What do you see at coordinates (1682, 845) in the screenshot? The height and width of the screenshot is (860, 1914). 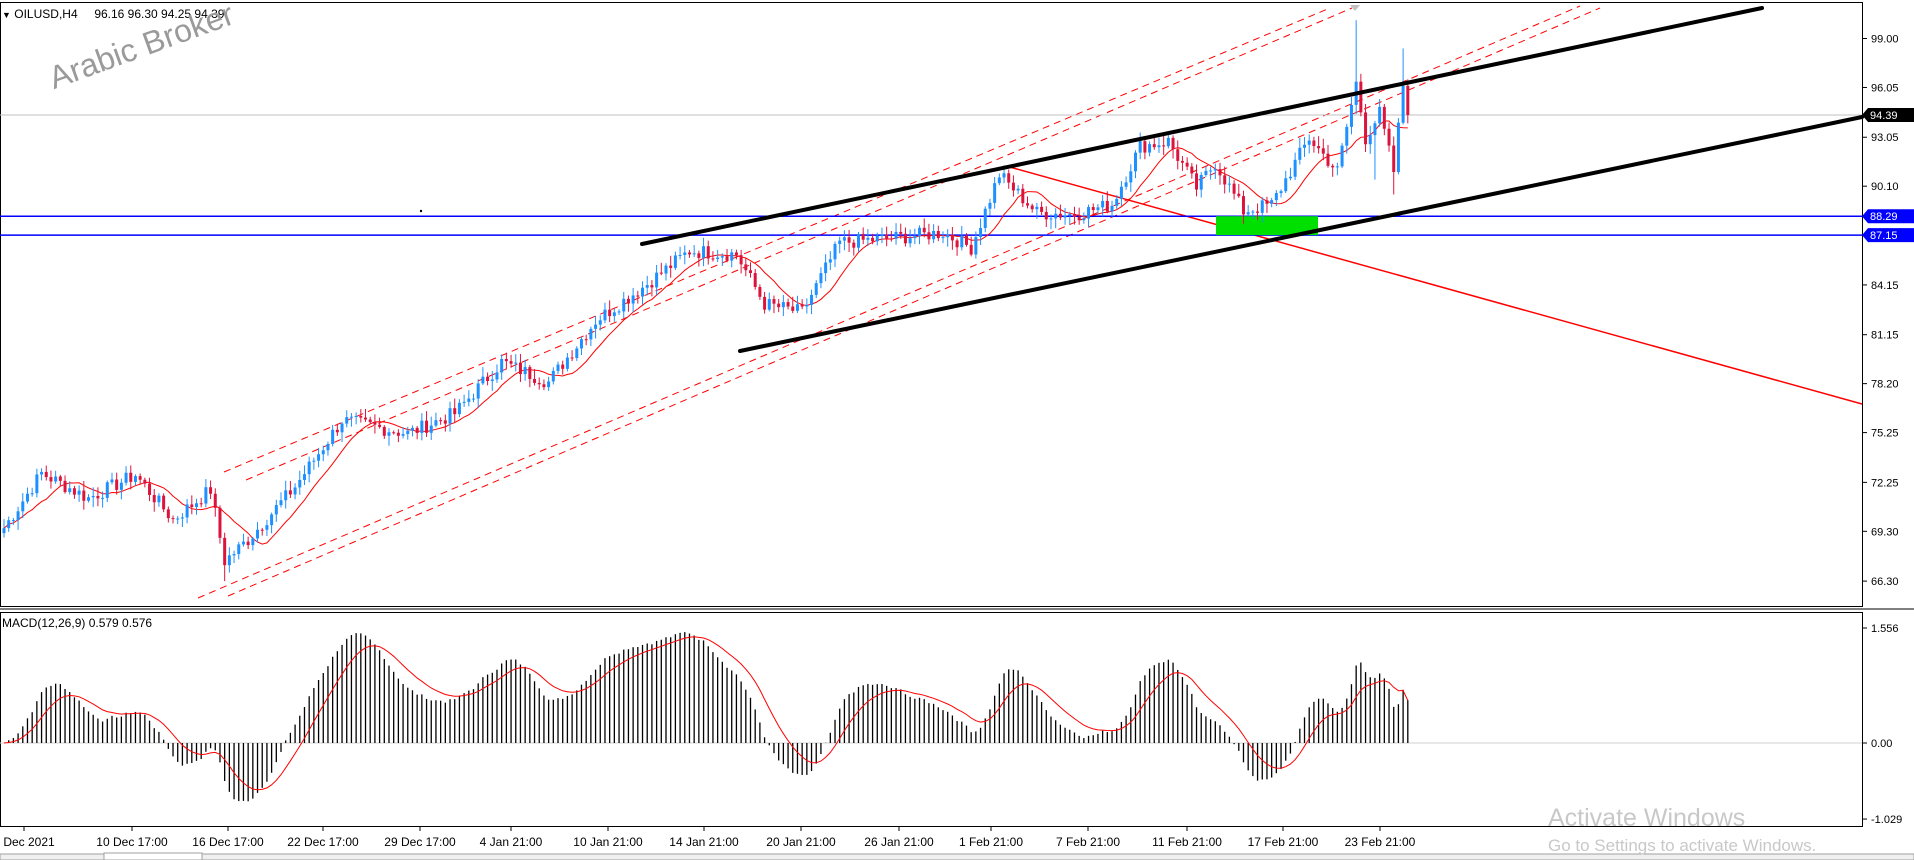 I see `activate-windows-text: Go to Settings to activate Windows.` at bounding box center [1682, 845].